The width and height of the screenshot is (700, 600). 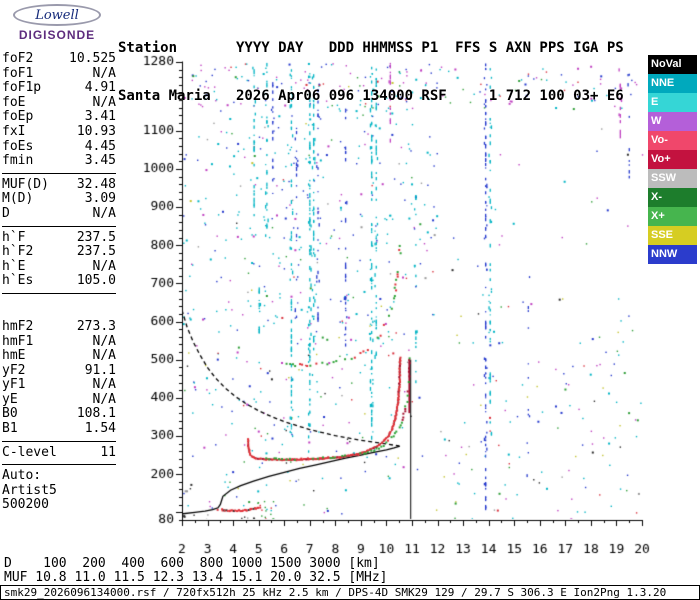 What do you see at coordinates (672, 216) in the screenshot?
I see `legend-item: X+` at bounding box center [672, 216].